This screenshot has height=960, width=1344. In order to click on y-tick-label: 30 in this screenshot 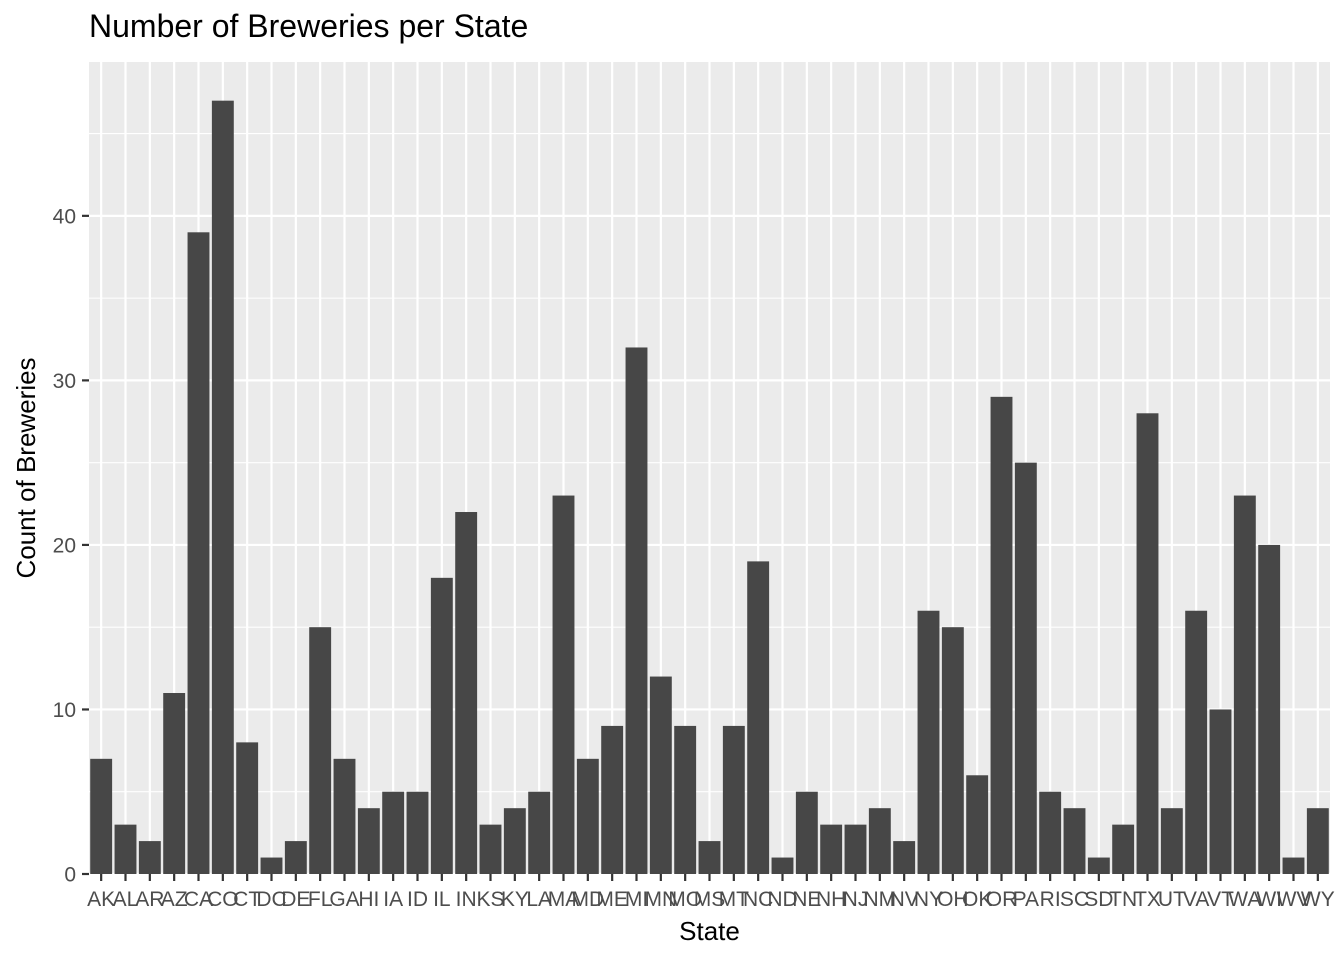, I will do `click(64, 381)`.